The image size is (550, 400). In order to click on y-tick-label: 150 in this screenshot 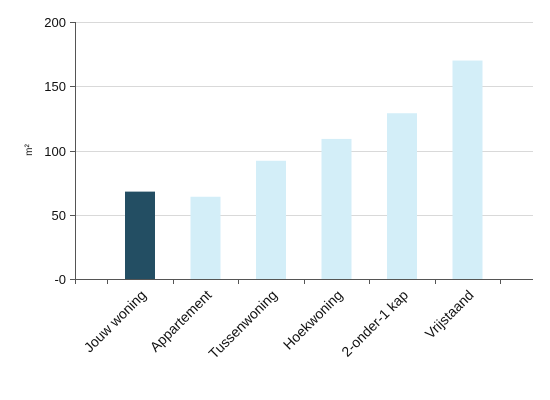, I will do `click(55, 86)`.